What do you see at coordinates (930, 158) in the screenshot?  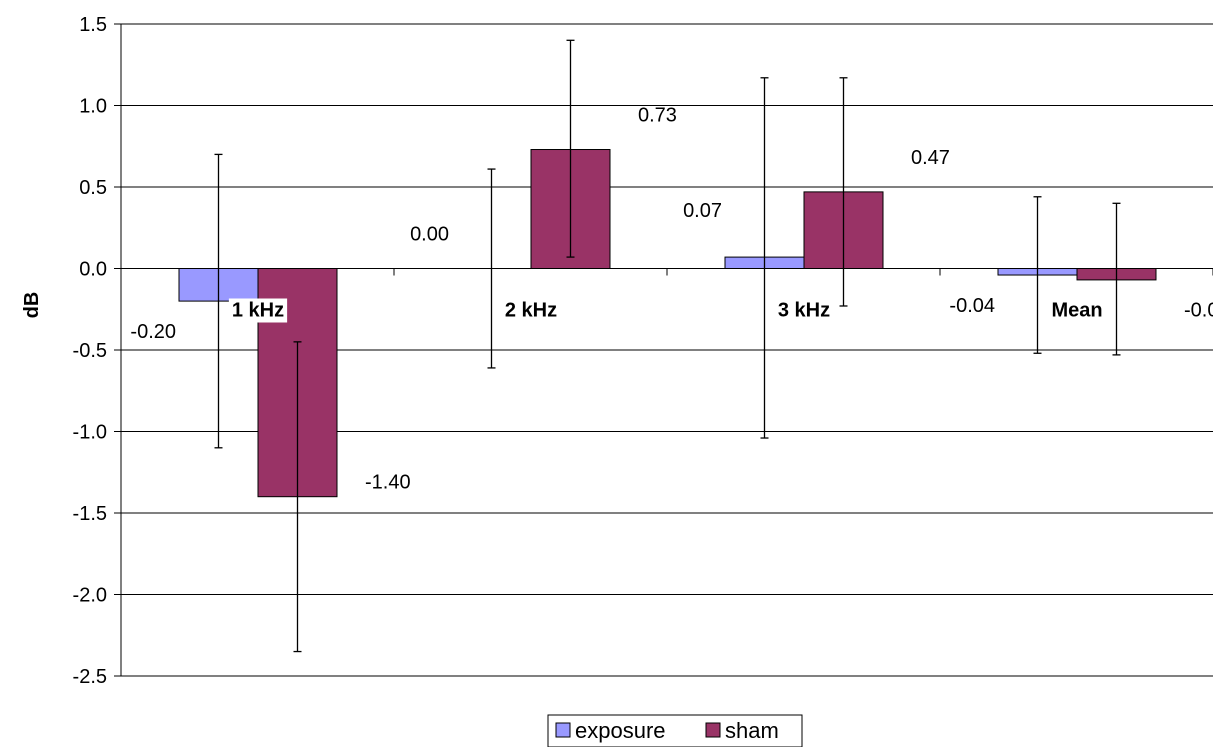 I see `data-label-sham: 0.47` at bounding box center [930, 158].